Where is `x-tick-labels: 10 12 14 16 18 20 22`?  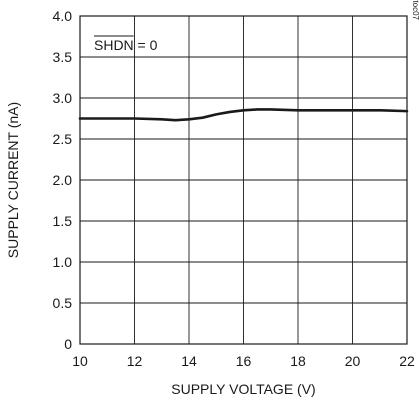 x-tick-labels: 10 12 14 16 18 20 22 is located at coordinates (243, 361).